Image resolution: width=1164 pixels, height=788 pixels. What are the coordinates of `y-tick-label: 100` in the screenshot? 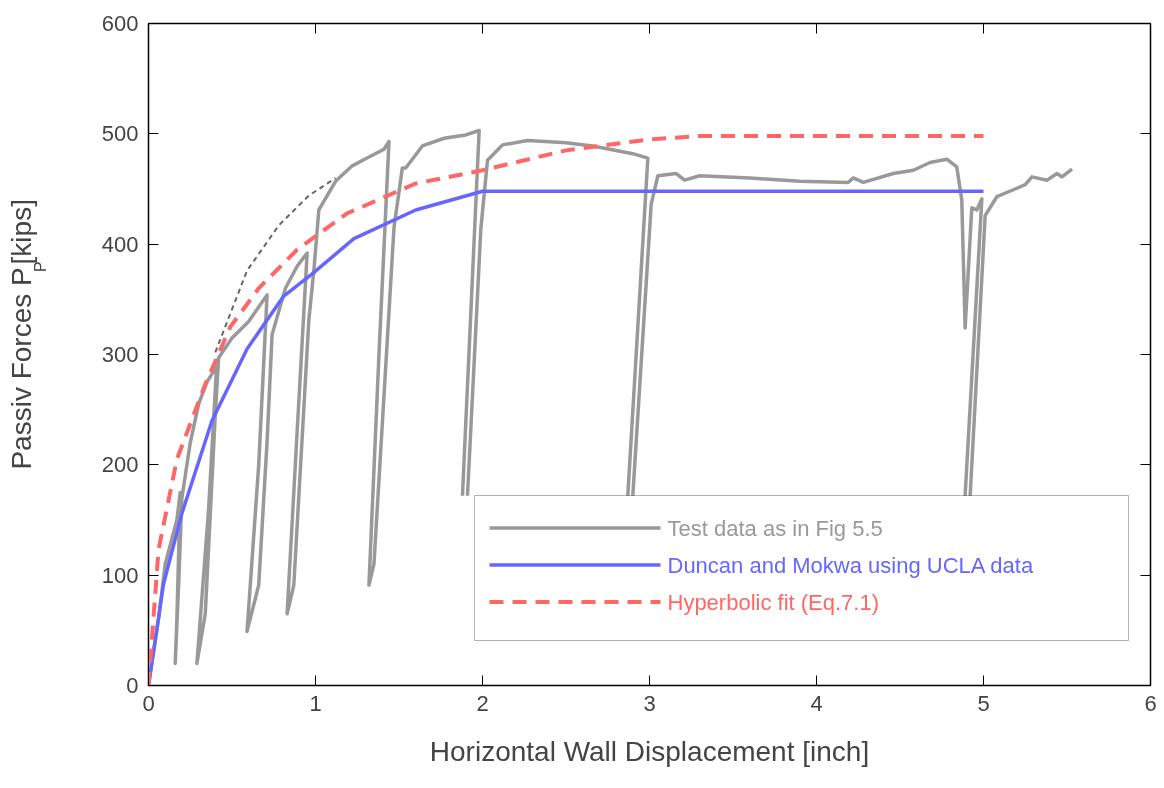 It's located at (120, 575).